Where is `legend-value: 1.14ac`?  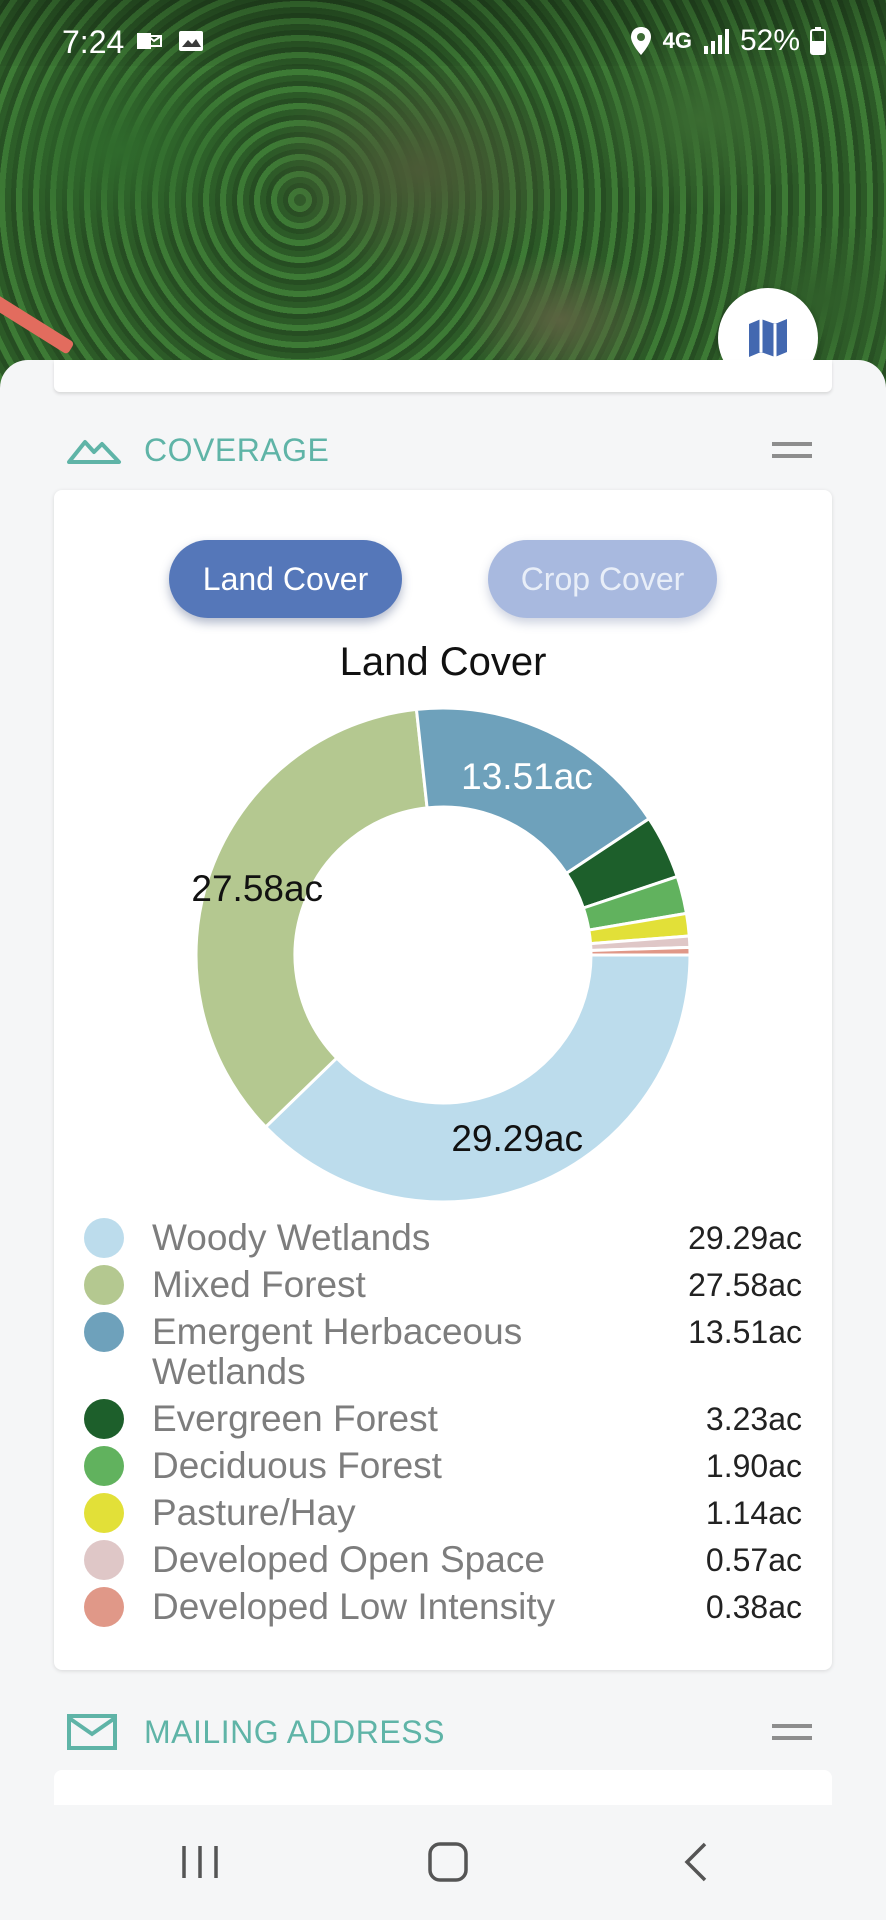
legend-value: 1.14ac is located at coordinates (753, 1513).